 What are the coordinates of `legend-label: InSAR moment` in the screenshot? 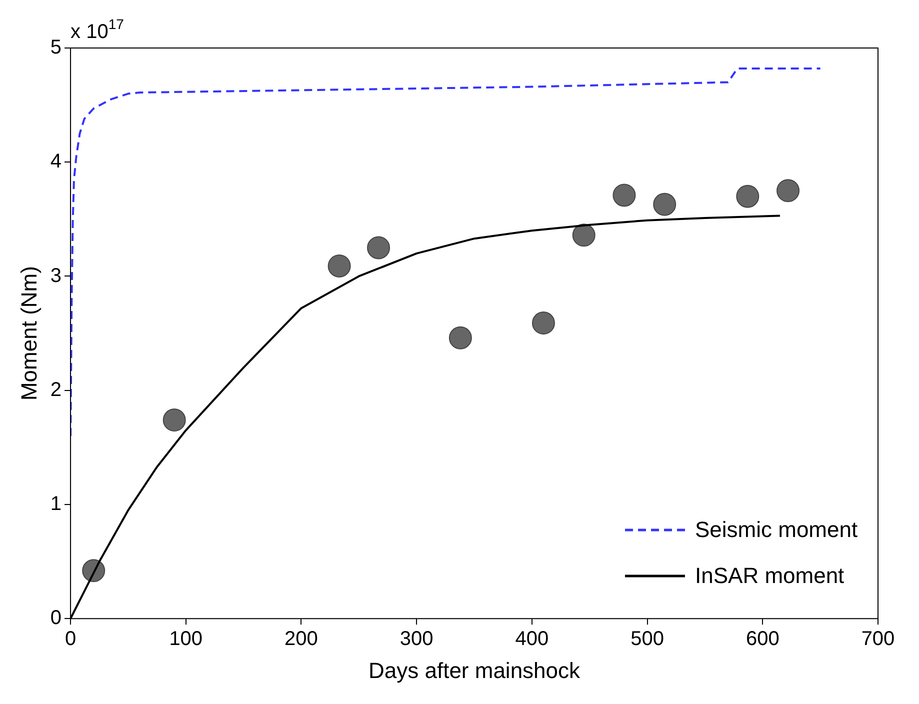 It's located at (769, 575).